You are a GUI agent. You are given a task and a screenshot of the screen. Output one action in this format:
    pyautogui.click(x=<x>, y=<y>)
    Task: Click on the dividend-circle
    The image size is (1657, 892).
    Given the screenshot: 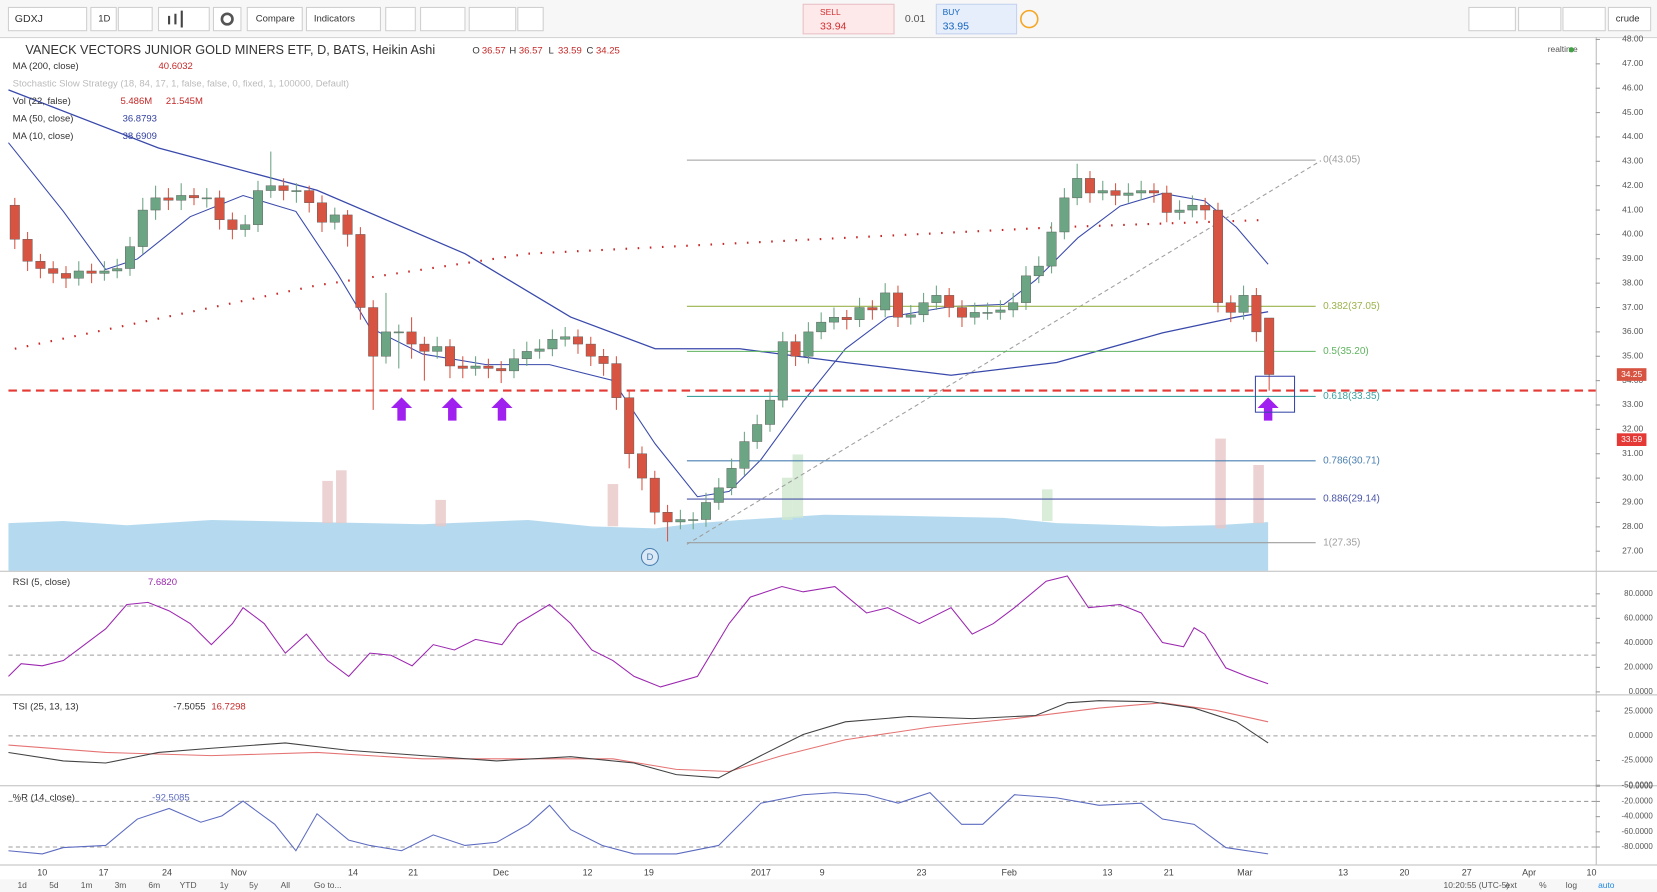 What is the action you would take?
    pyautogui.click(x=649, y=556)
    